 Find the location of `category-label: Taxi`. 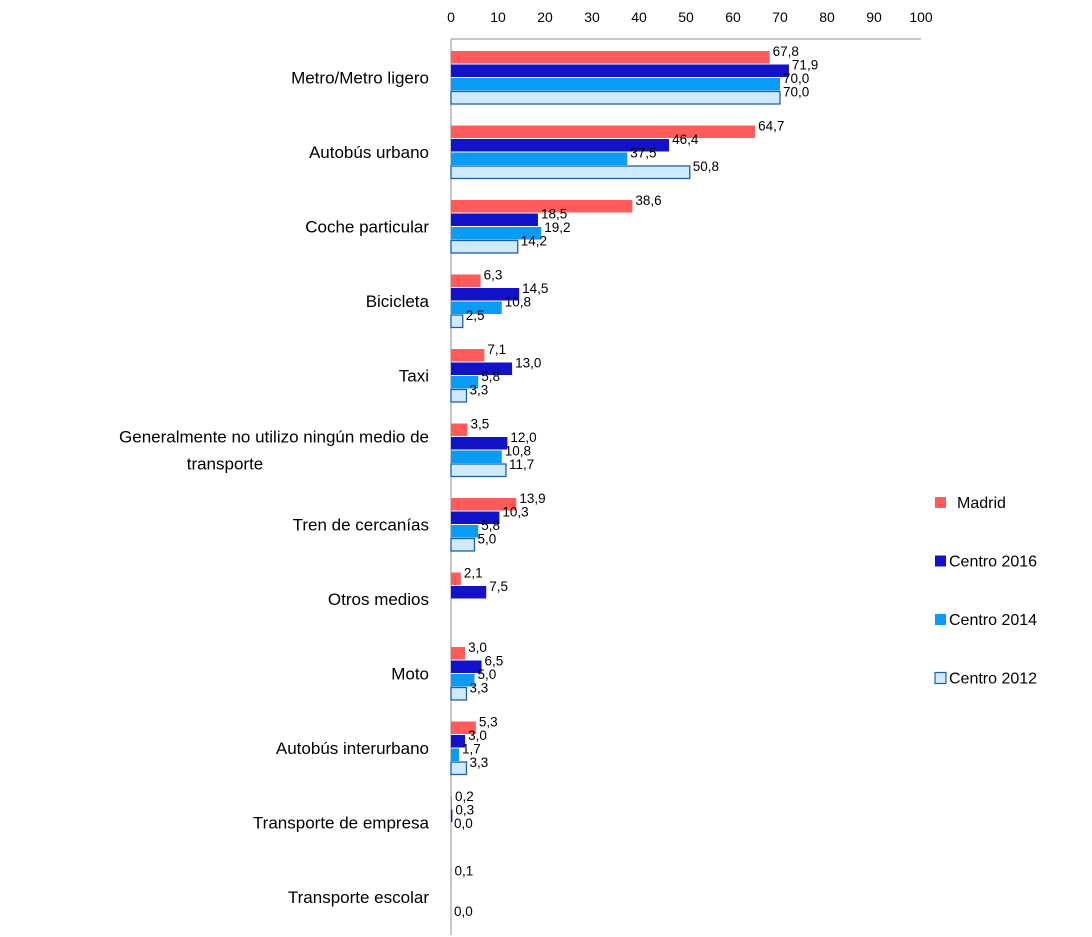

category-label: Taxi is located at coordinates (414, 376).